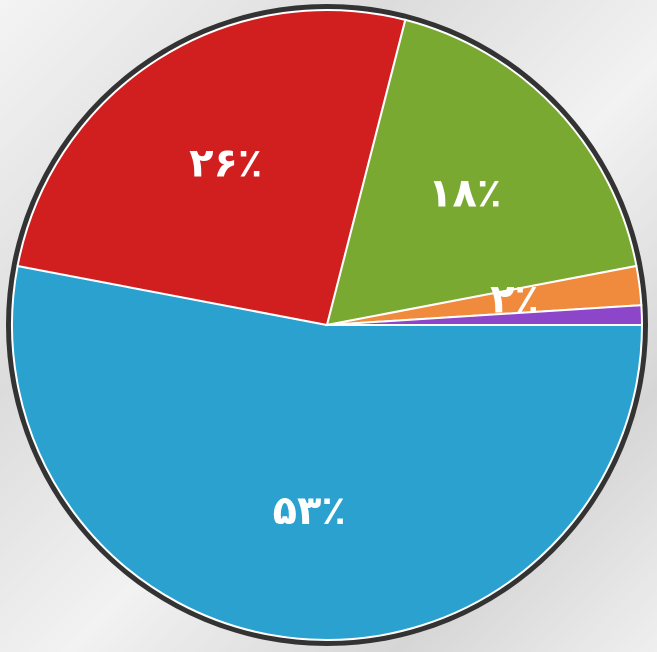  I want to click on slice-label: ۲٪, so click(514, 299).